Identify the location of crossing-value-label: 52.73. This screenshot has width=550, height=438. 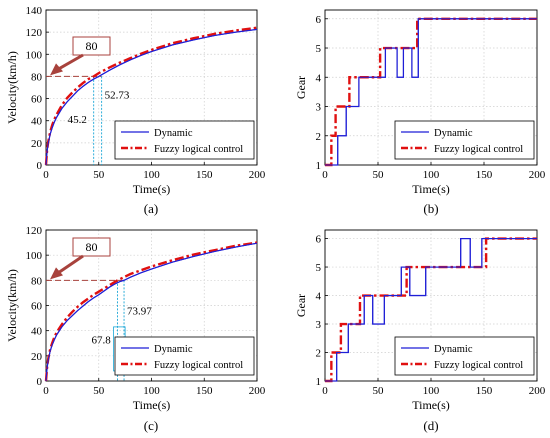
(117, 96).